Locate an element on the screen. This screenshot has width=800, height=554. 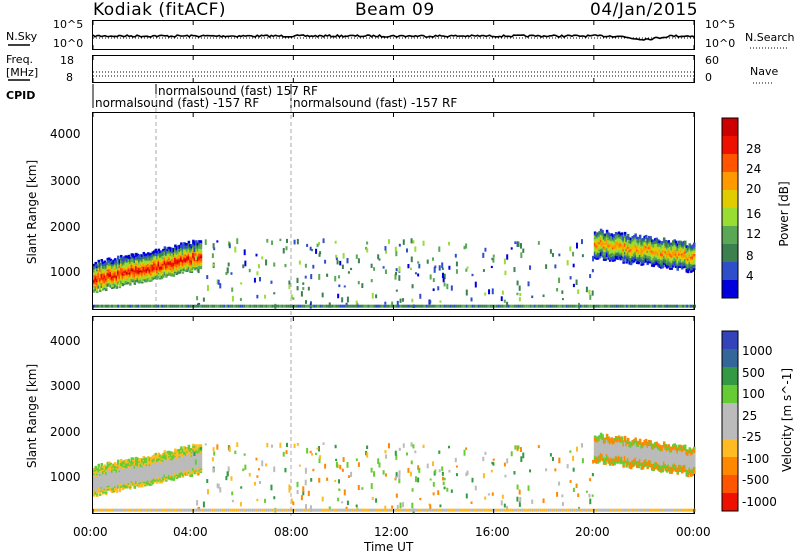
velocity-colorbar-segment is located at coordinates (730, 430).